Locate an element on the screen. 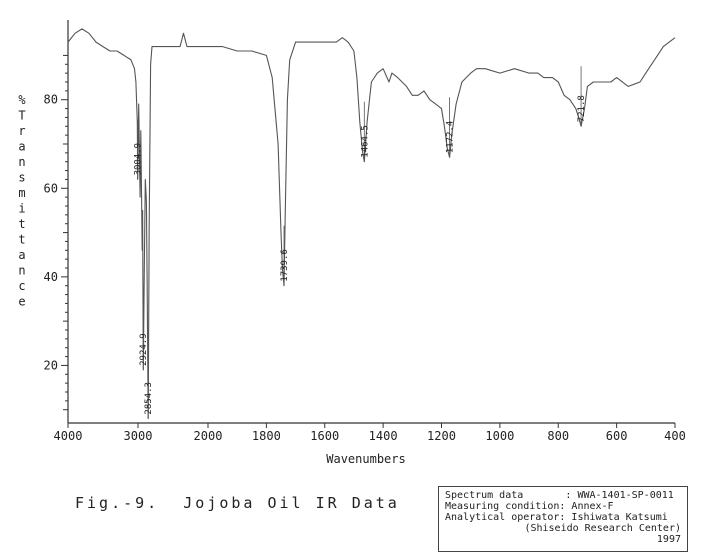 This screenshot has height=558, width=715. y-tick-label: 80 is located at coordinates (51, 100).